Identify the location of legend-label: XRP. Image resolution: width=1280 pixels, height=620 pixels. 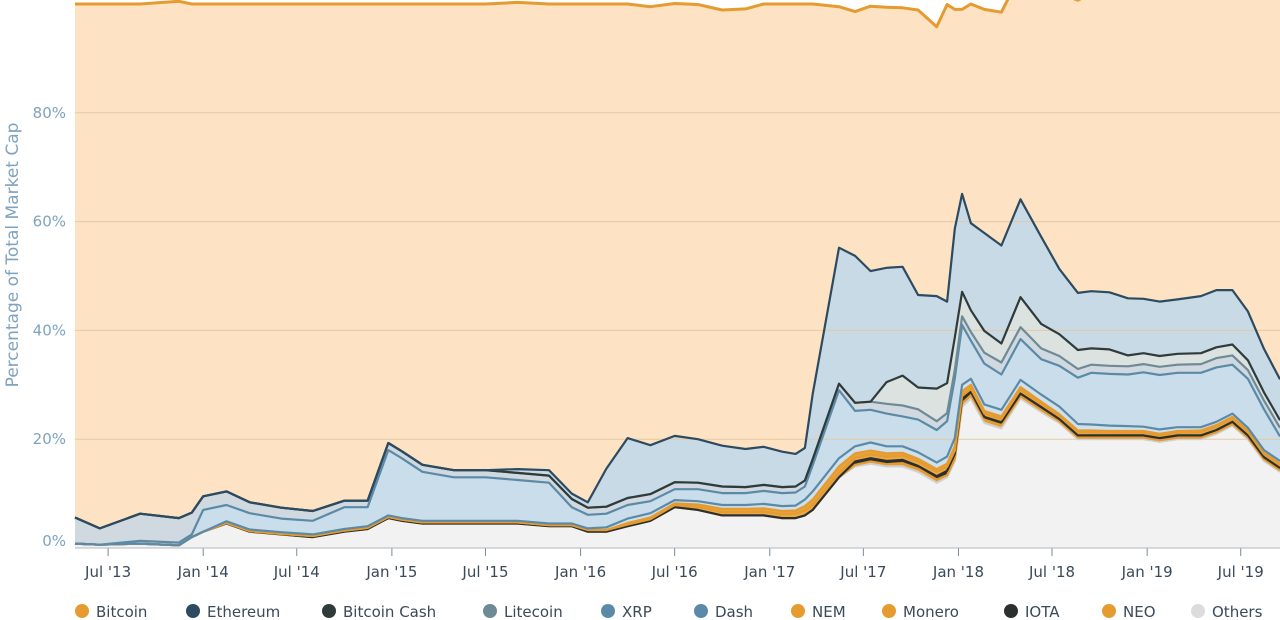
(637, 611).